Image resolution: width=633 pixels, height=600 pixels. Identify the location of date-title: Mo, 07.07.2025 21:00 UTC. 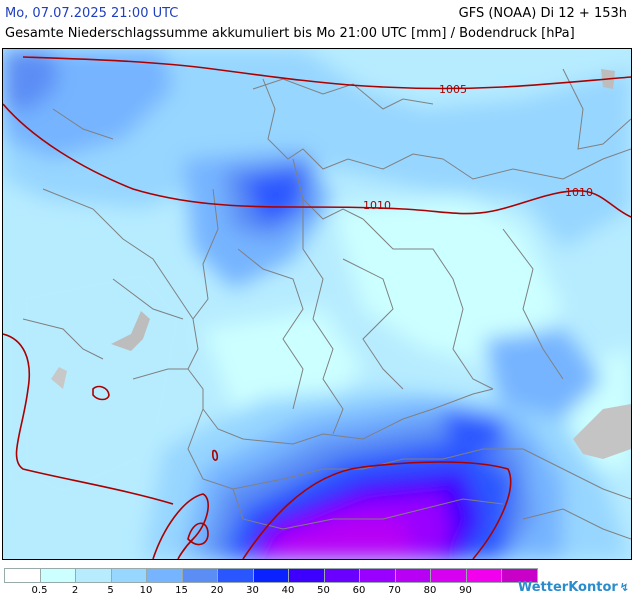
(92, 13).